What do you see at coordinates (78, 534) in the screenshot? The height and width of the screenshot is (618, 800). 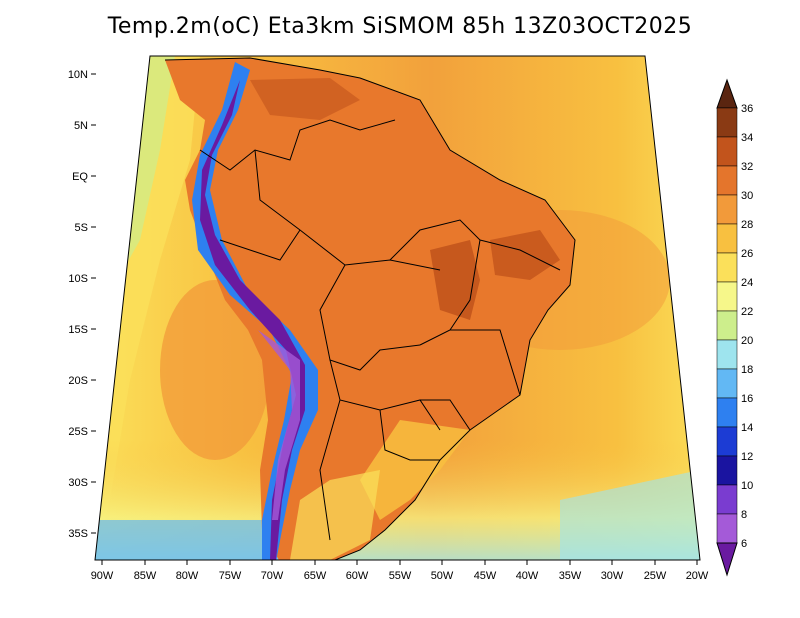 I see `lat-label: 35S` at bounding box center [78, 534].